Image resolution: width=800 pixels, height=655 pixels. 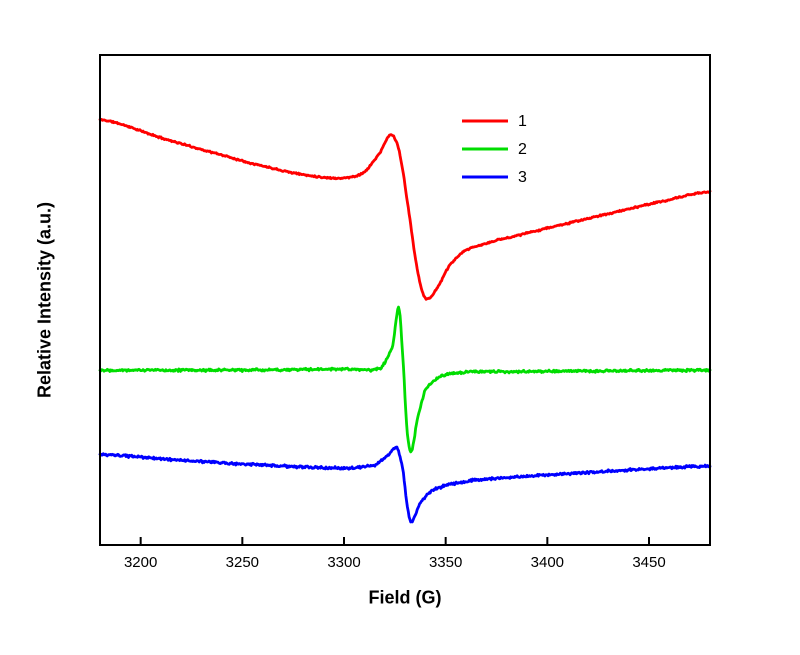 What do you see at coordinates (445, 562) in the screenshot?
I see `x-tick-label: 3350` at bounding box center [445, 562].